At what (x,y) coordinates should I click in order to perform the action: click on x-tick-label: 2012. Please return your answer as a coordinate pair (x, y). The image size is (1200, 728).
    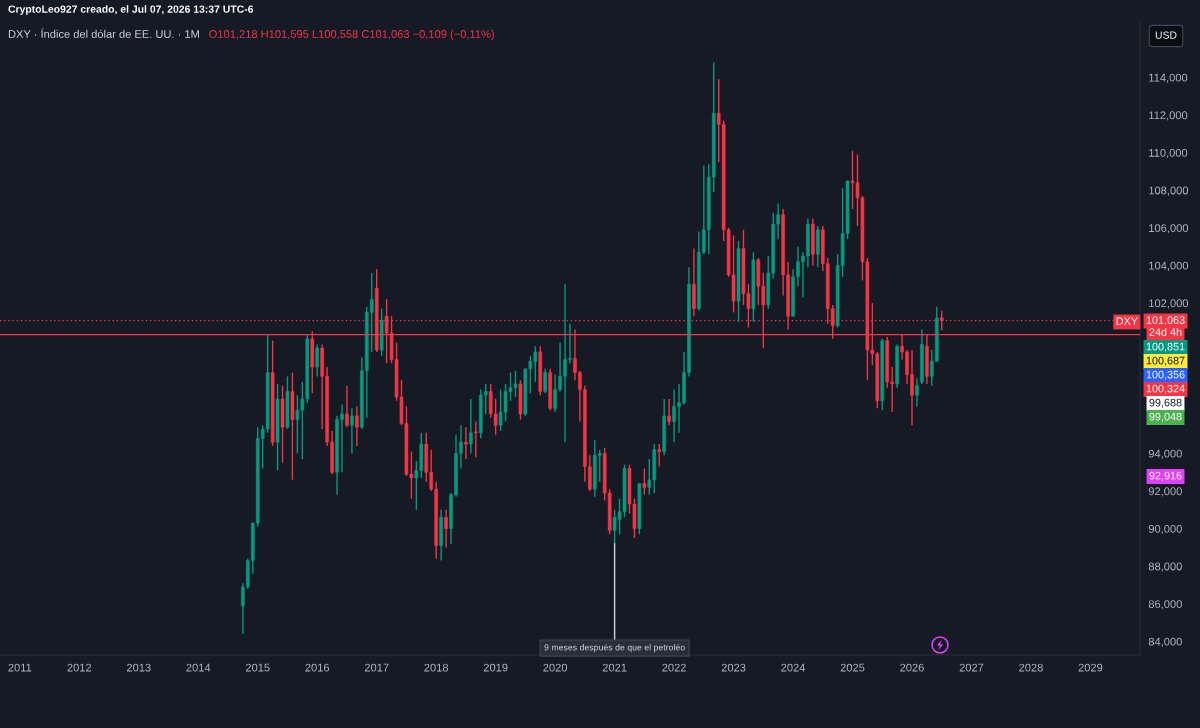
    Looking at the image, I should click on (79, 667).